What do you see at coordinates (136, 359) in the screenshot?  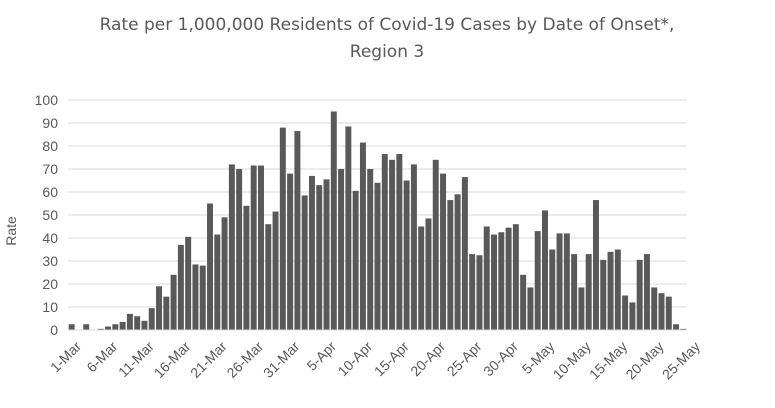 I see `x-tick-label: 11-Mar` at bounding box center [136, 359].